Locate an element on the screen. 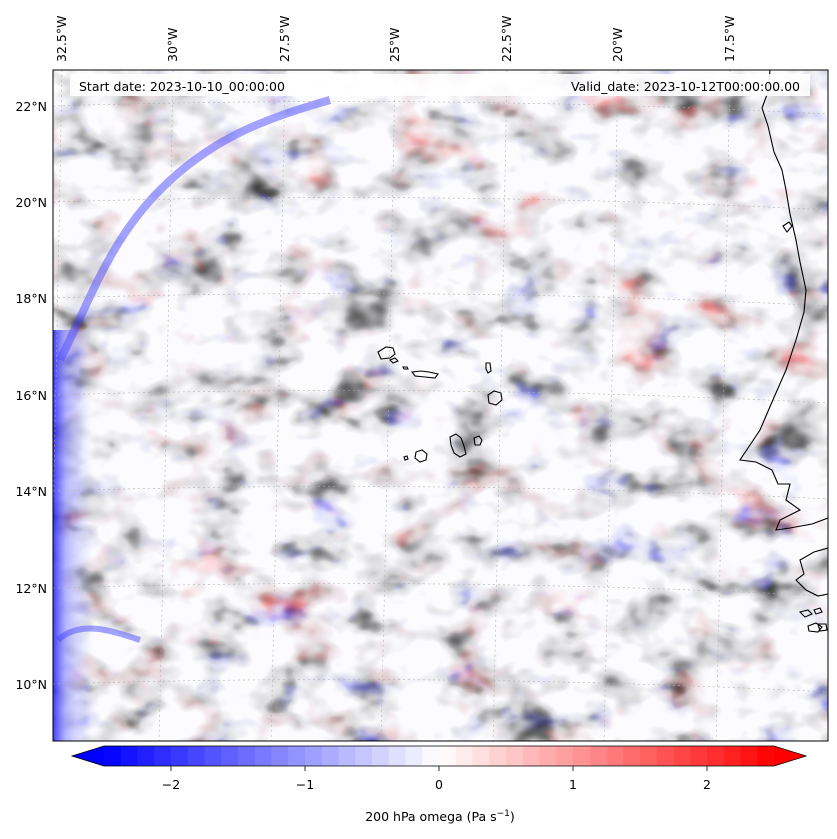 The image size is (837, 839). latitude-label: 12°N is located at coordinates (31, 588).